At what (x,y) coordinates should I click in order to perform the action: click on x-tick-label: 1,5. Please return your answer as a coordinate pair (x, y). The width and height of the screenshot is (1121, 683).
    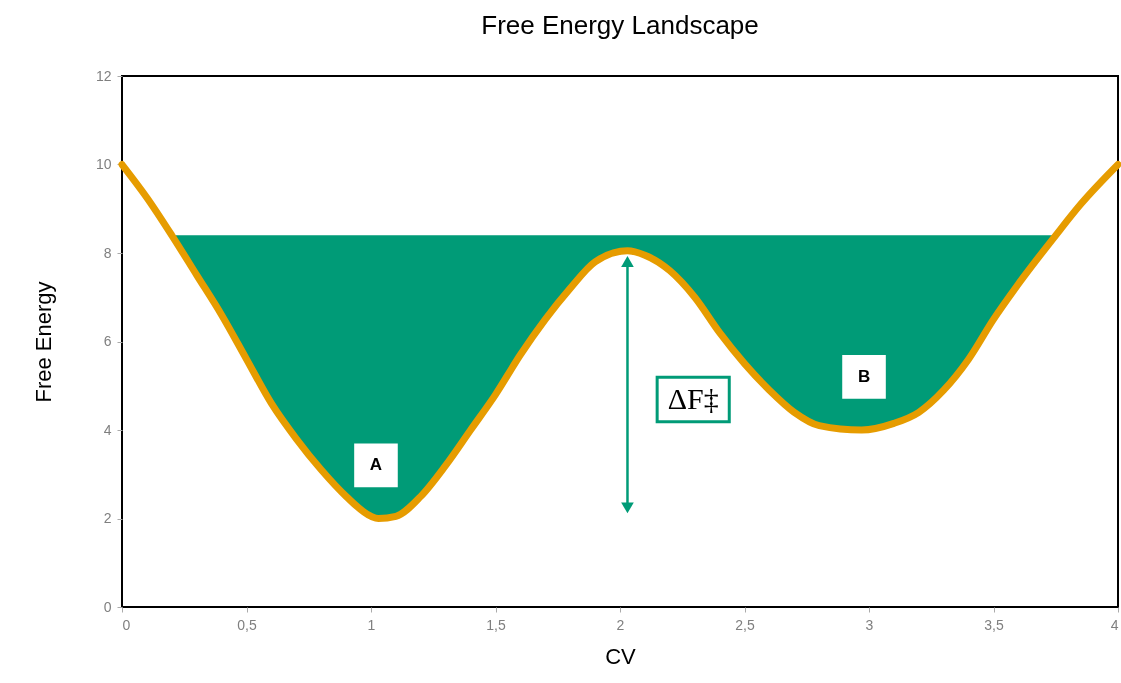
    Looking at the image, I should click on (496, 624).